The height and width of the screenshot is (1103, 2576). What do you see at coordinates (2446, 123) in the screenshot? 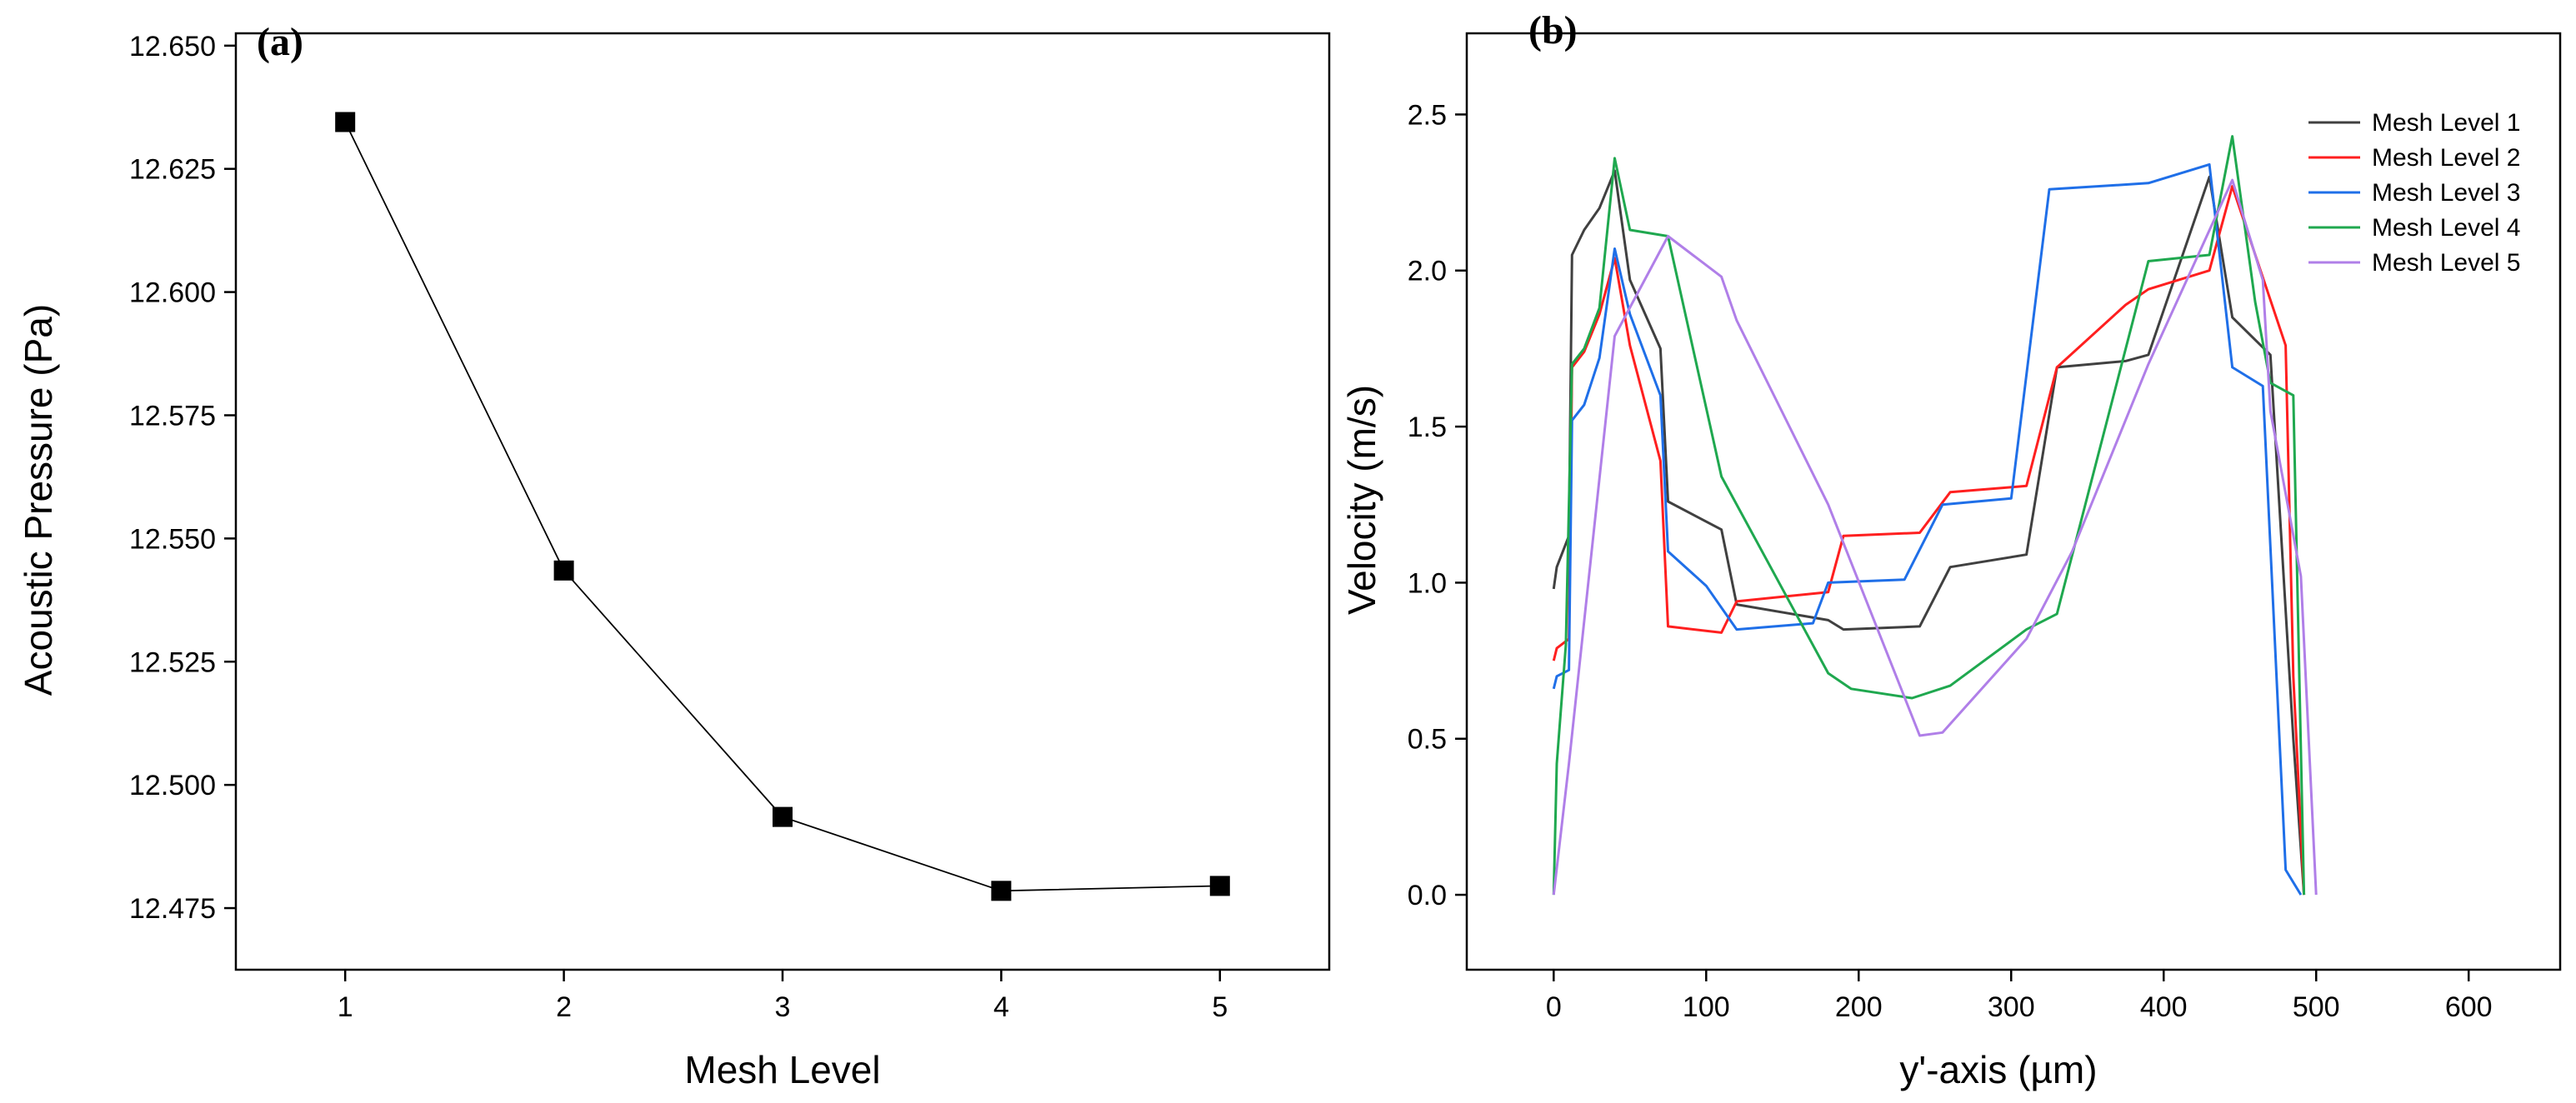
I see `legend-label-1: Mesh Level 1` at bounding box center [2446, 123].